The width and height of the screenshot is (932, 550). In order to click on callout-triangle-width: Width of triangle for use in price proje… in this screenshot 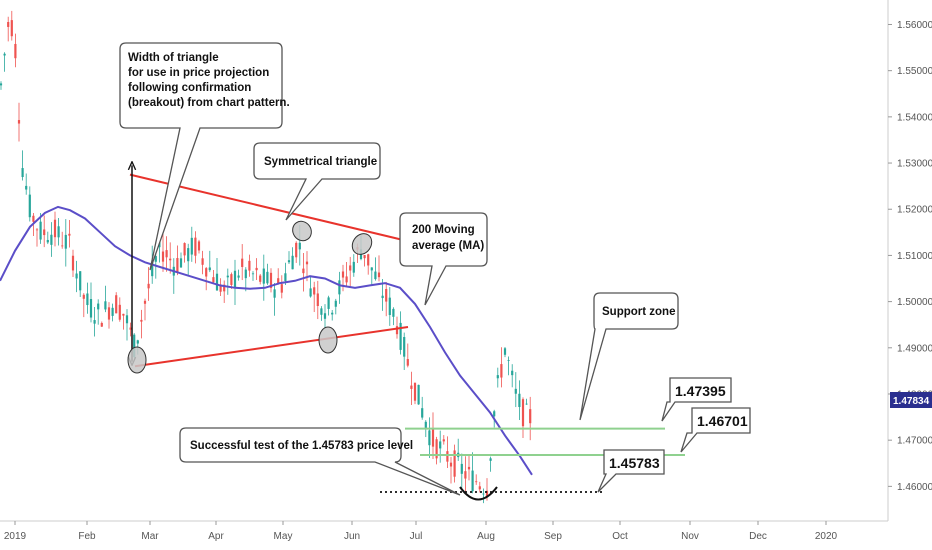, I will do `click(204, 156)`.